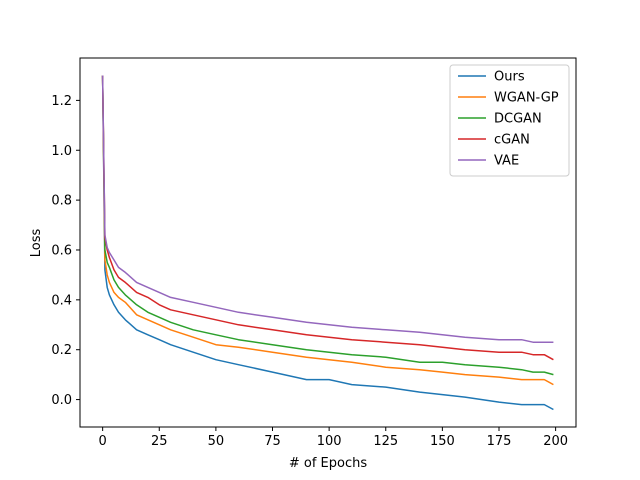 Image resolution: width=640 pixels, height=480 pixels. What do you see at coordinates (61, 350) in the screenshot?
I see `y-tick-label: 0.2` at bounding box center [61, 350].